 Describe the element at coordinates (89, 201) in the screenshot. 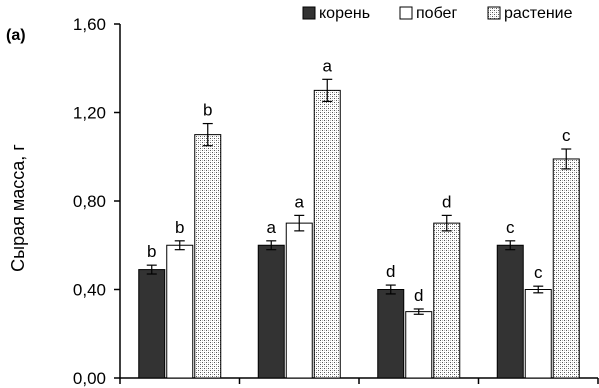

I see `y-tick-label: 0,80` at that location.